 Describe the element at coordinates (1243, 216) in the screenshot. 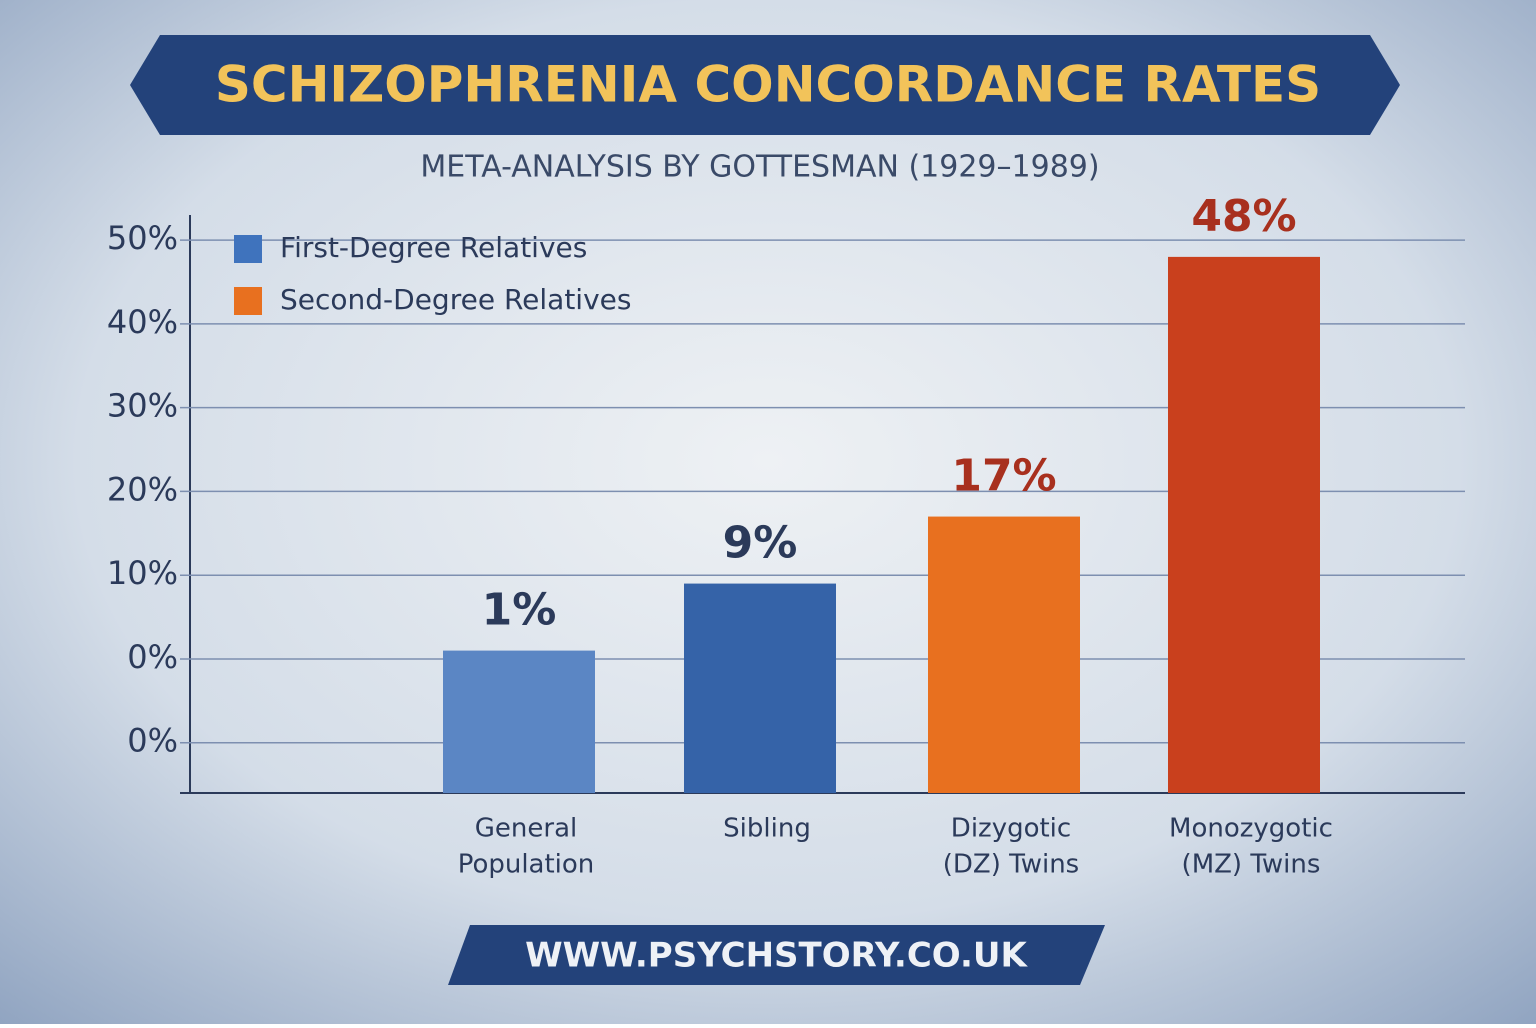

I see `value-label: 48%` at that location.